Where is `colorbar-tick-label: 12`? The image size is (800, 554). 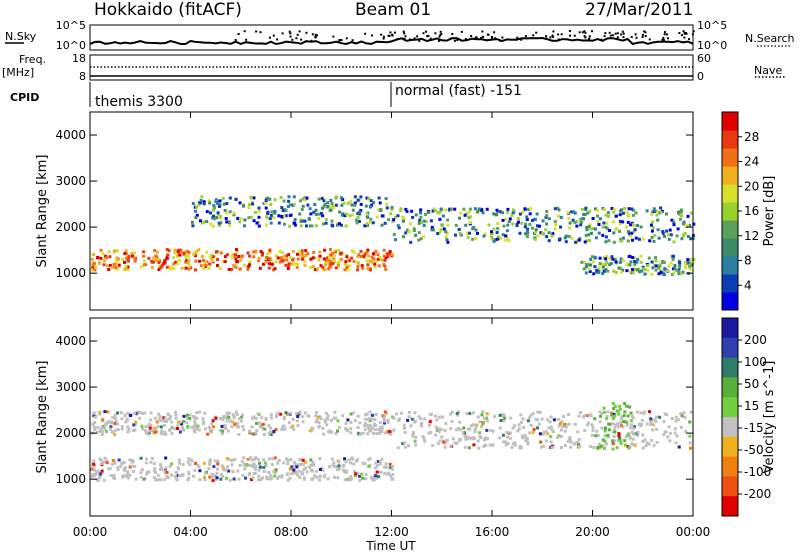 colorbar-tick-label: 12 is located at coordinates (751, 236).